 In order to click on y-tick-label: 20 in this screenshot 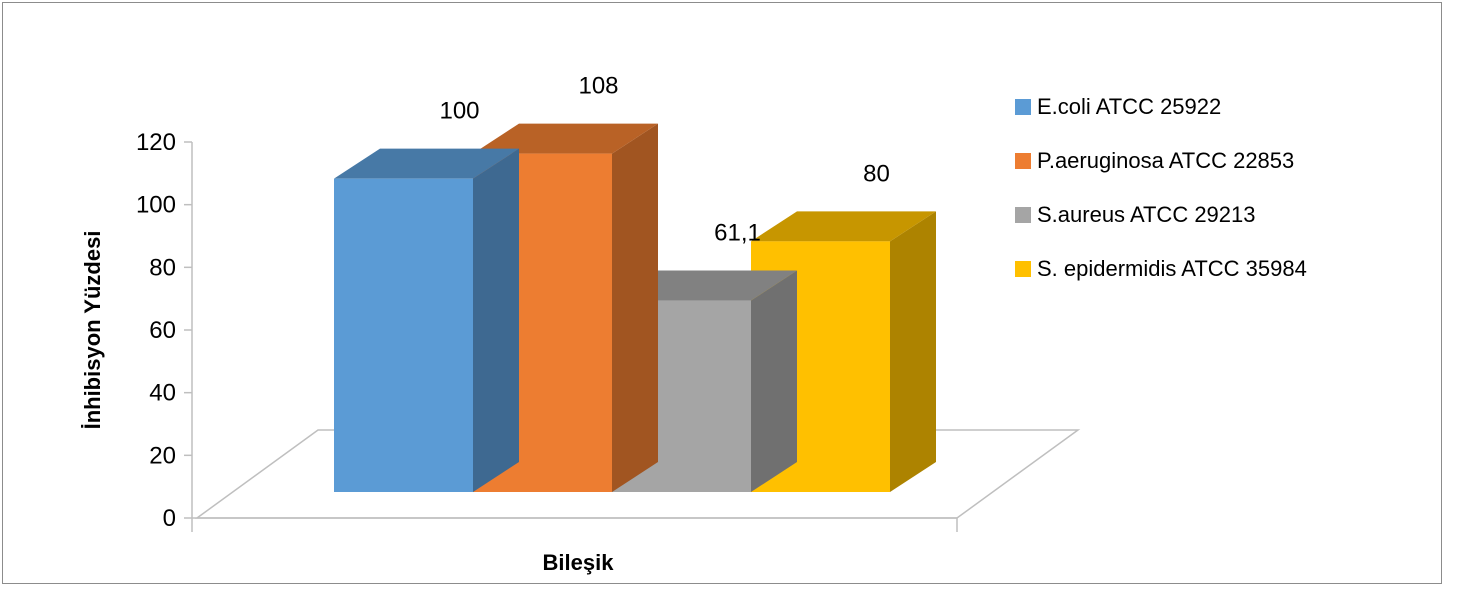, I will do `click(162, 455)`.